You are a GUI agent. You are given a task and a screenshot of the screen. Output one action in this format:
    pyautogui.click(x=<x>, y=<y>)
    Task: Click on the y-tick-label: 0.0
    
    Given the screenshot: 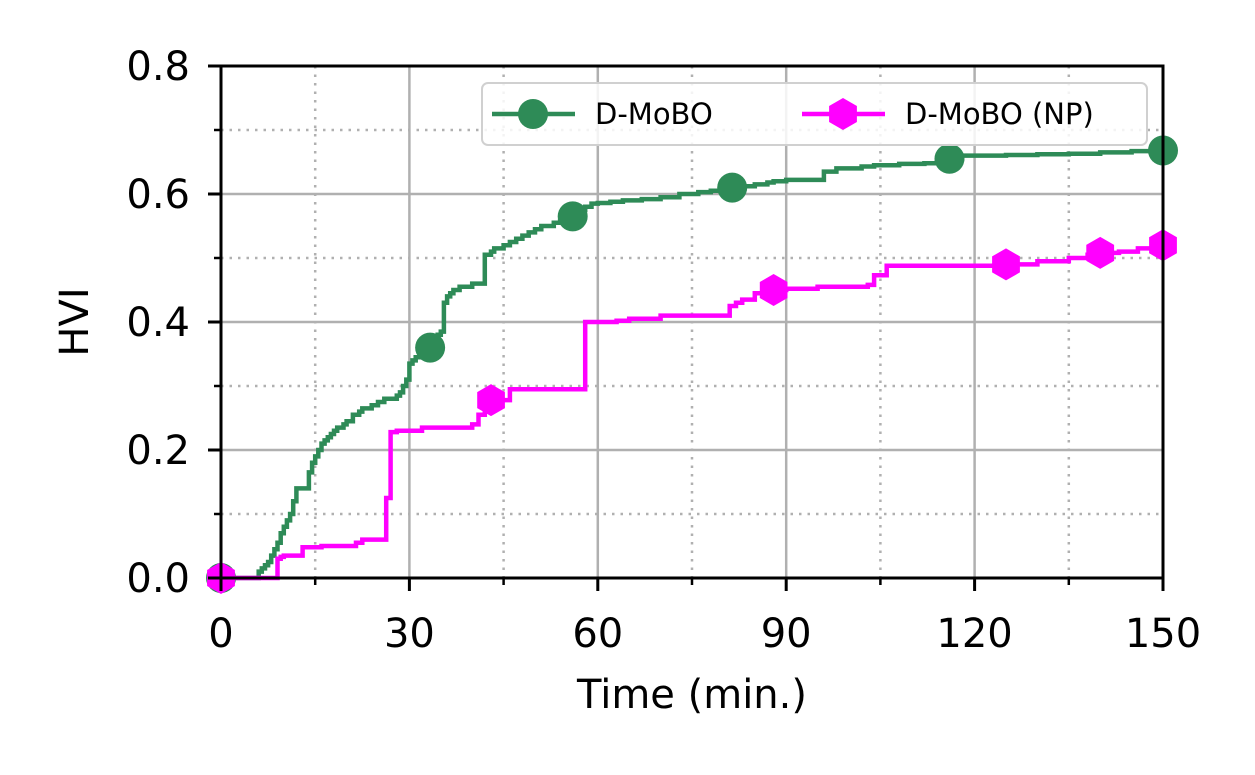 What is the action you would take?
    pyautogui.click(x=158, y=579)
    